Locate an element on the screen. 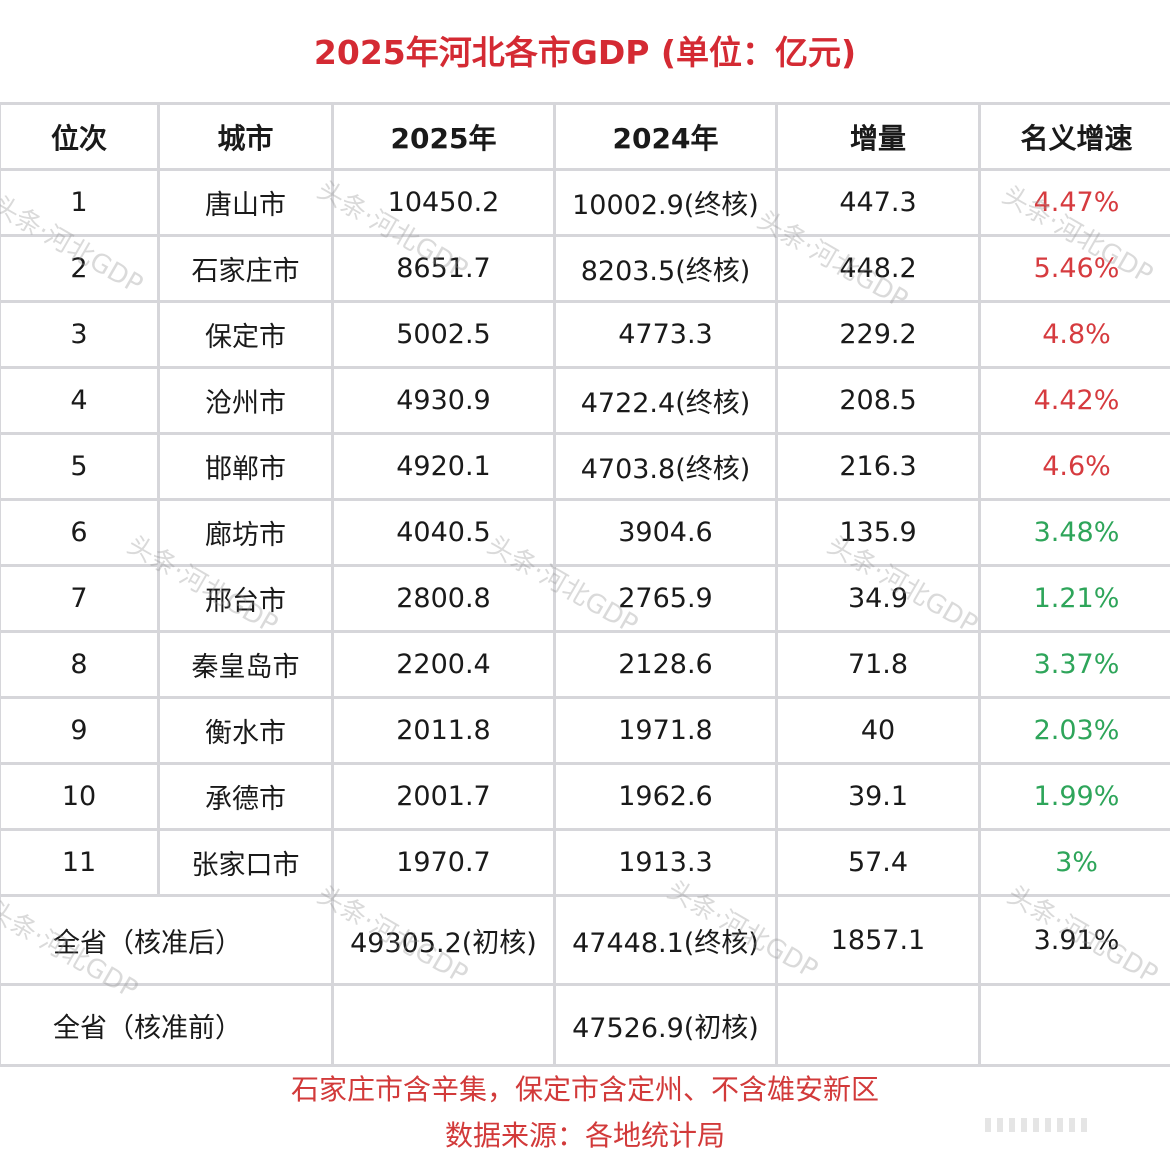 Image resolution: width=1170 pixels, height=1154 pixels. table-row: 8 秦皇岛市 2200.4 2128.6 71.8 3.37% is located at coordinates (585, 664).